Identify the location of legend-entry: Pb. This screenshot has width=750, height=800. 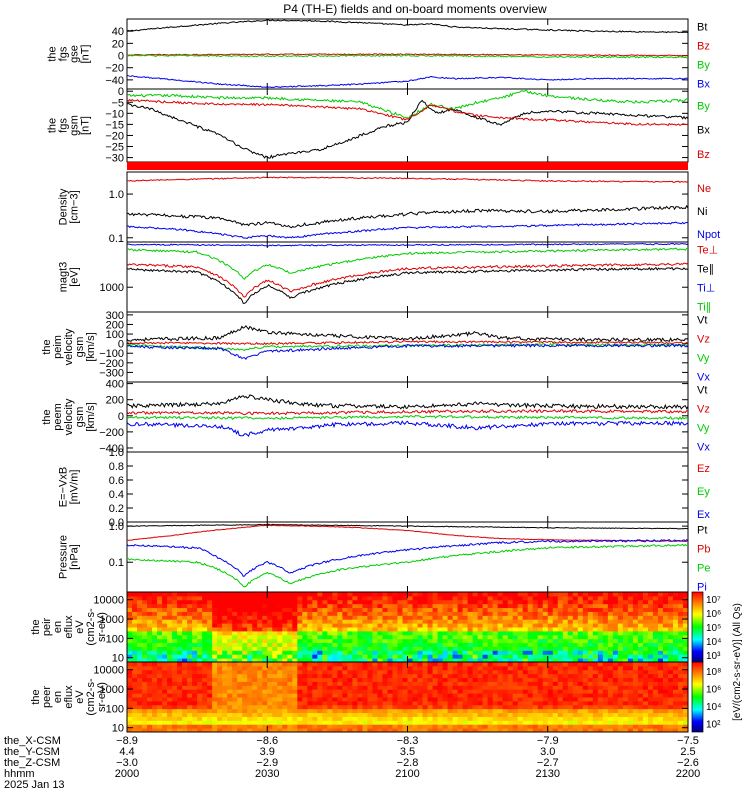
(703, 550).